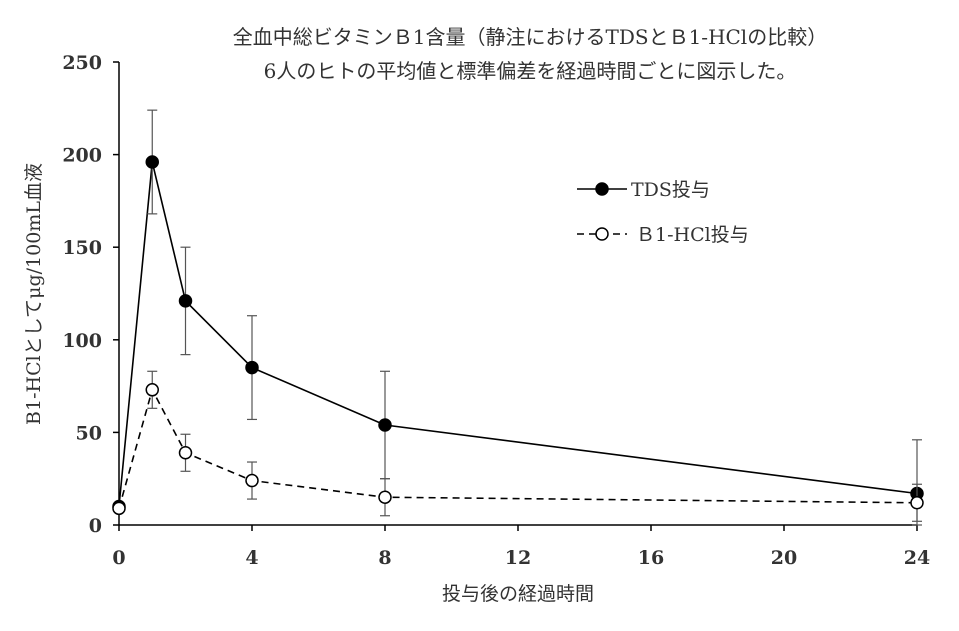 This screenshot has width=959, height=631. I want to click on y-tick-label: 250, so click(82, 63).